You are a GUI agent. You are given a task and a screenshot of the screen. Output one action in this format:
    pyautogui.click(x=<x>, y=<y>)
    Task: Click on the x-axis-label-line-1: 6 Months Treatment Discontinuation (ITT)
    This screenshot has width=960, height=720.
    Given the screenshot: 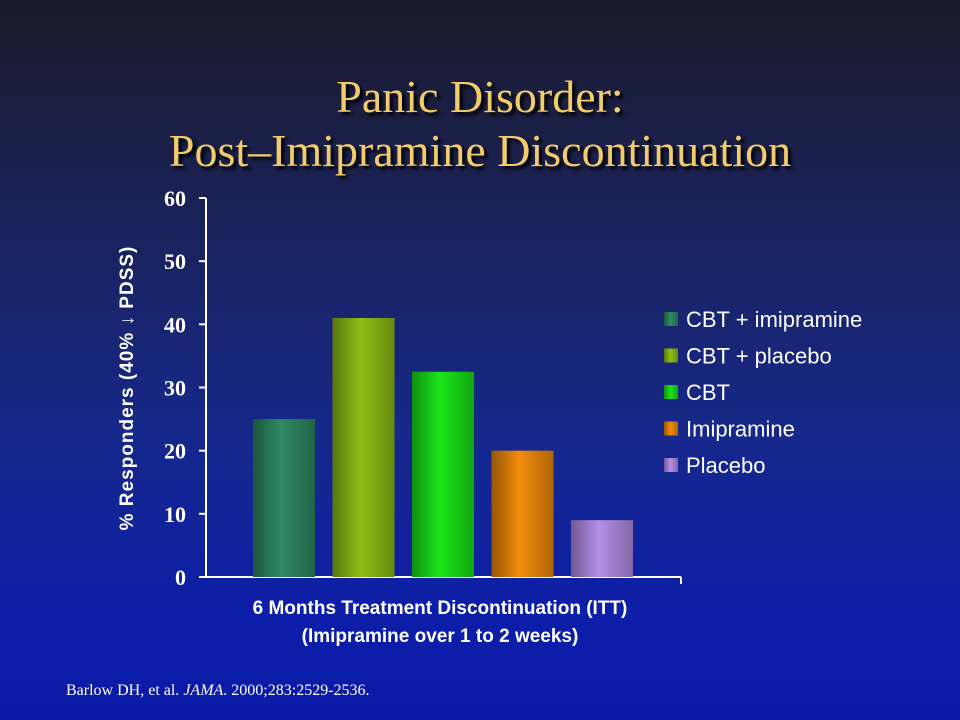 What is the action you would take?
    pyautogui.click(x=440, y=608)
    